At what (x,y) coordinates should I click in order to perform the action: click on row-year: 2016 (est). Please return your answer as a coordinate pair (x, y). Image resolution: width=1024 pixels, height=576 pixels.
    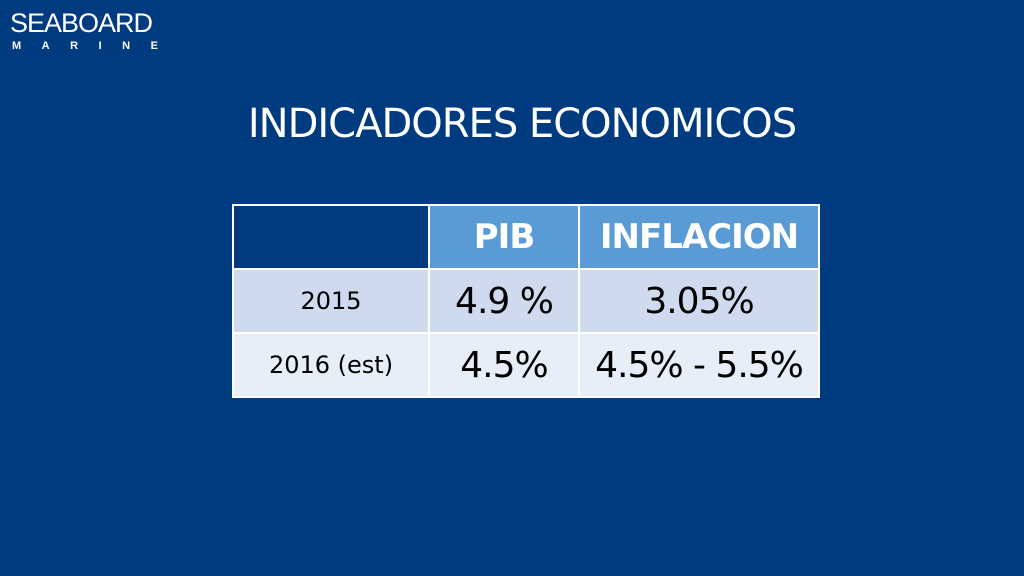
    Looking at the image, I should click on (331, 365).